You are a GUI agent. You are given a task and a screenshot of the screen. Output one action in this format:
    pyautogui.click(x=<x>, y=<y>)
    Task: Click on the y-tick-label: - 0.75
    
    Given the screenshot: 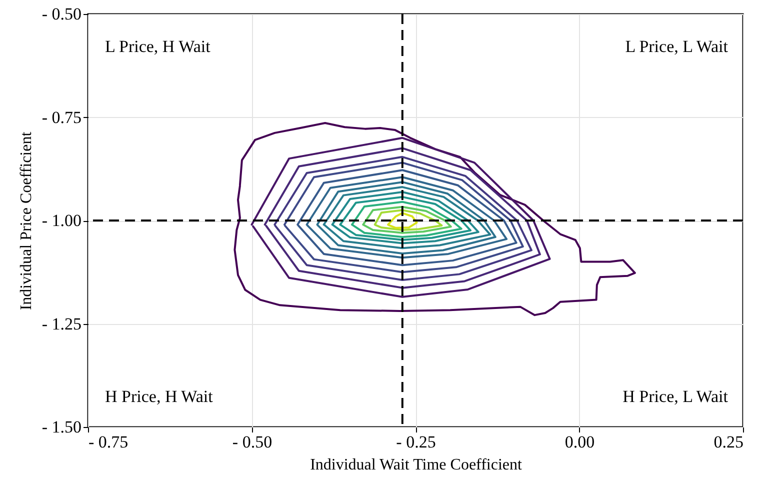 What is the action you would take?
    pyautogui.click(x=62, y=117)
    